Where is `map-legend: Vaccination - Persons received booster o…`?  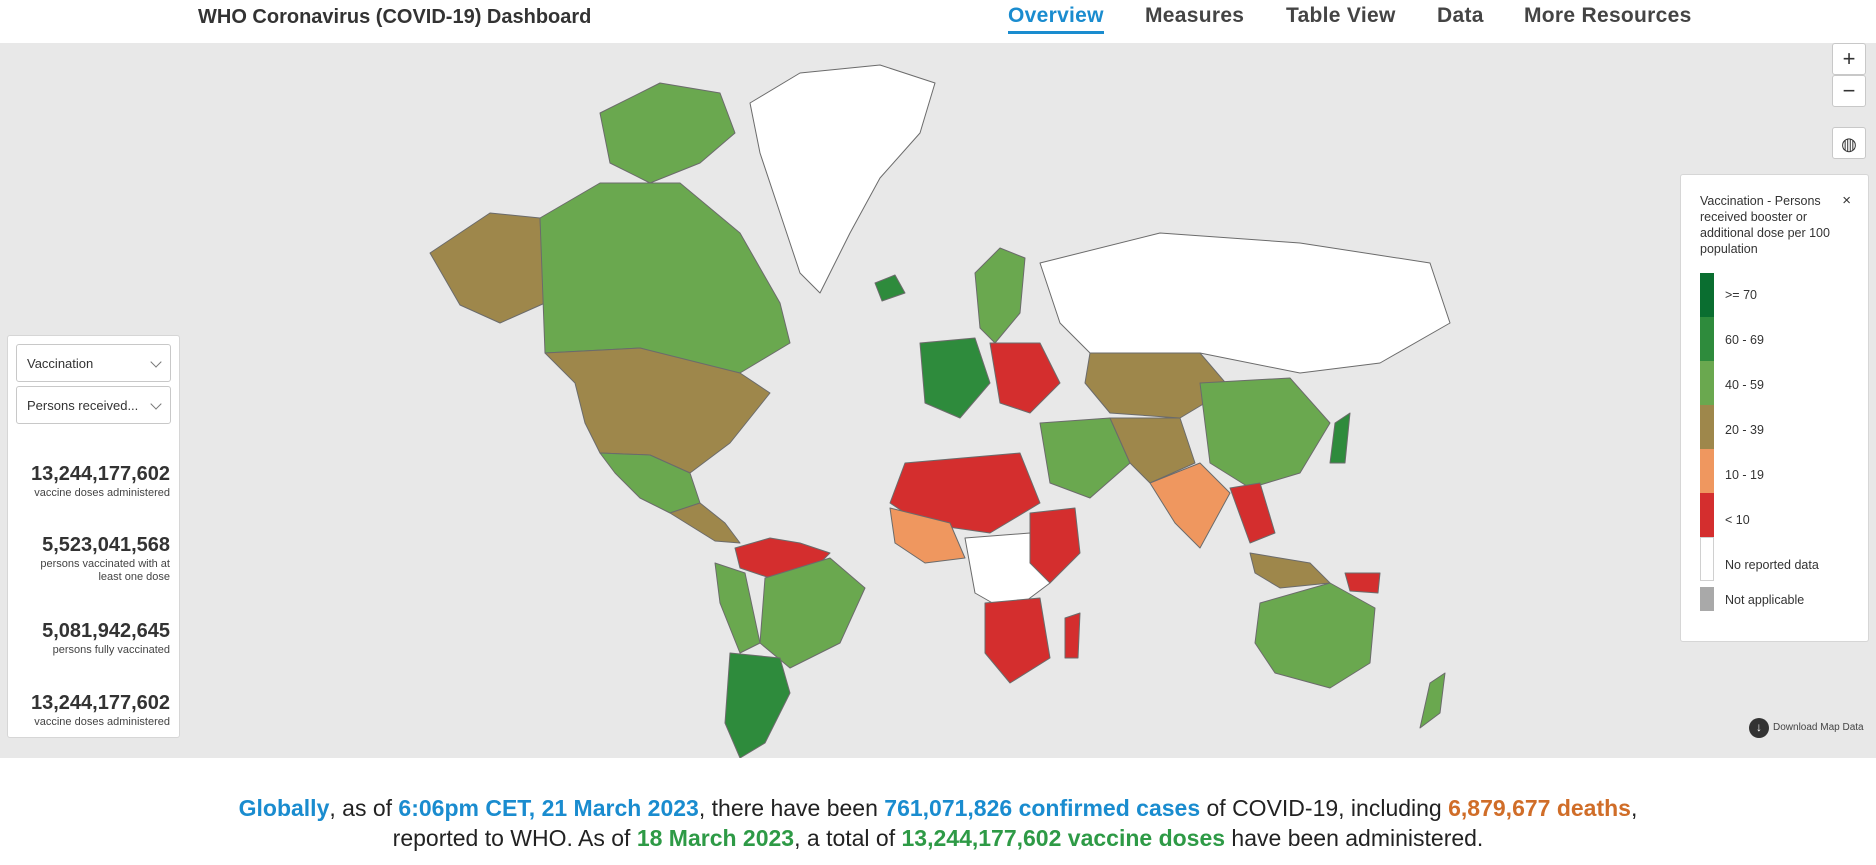 map-legend: Vaccination - Persons received booster o… is located at coordinates (1774, 408).